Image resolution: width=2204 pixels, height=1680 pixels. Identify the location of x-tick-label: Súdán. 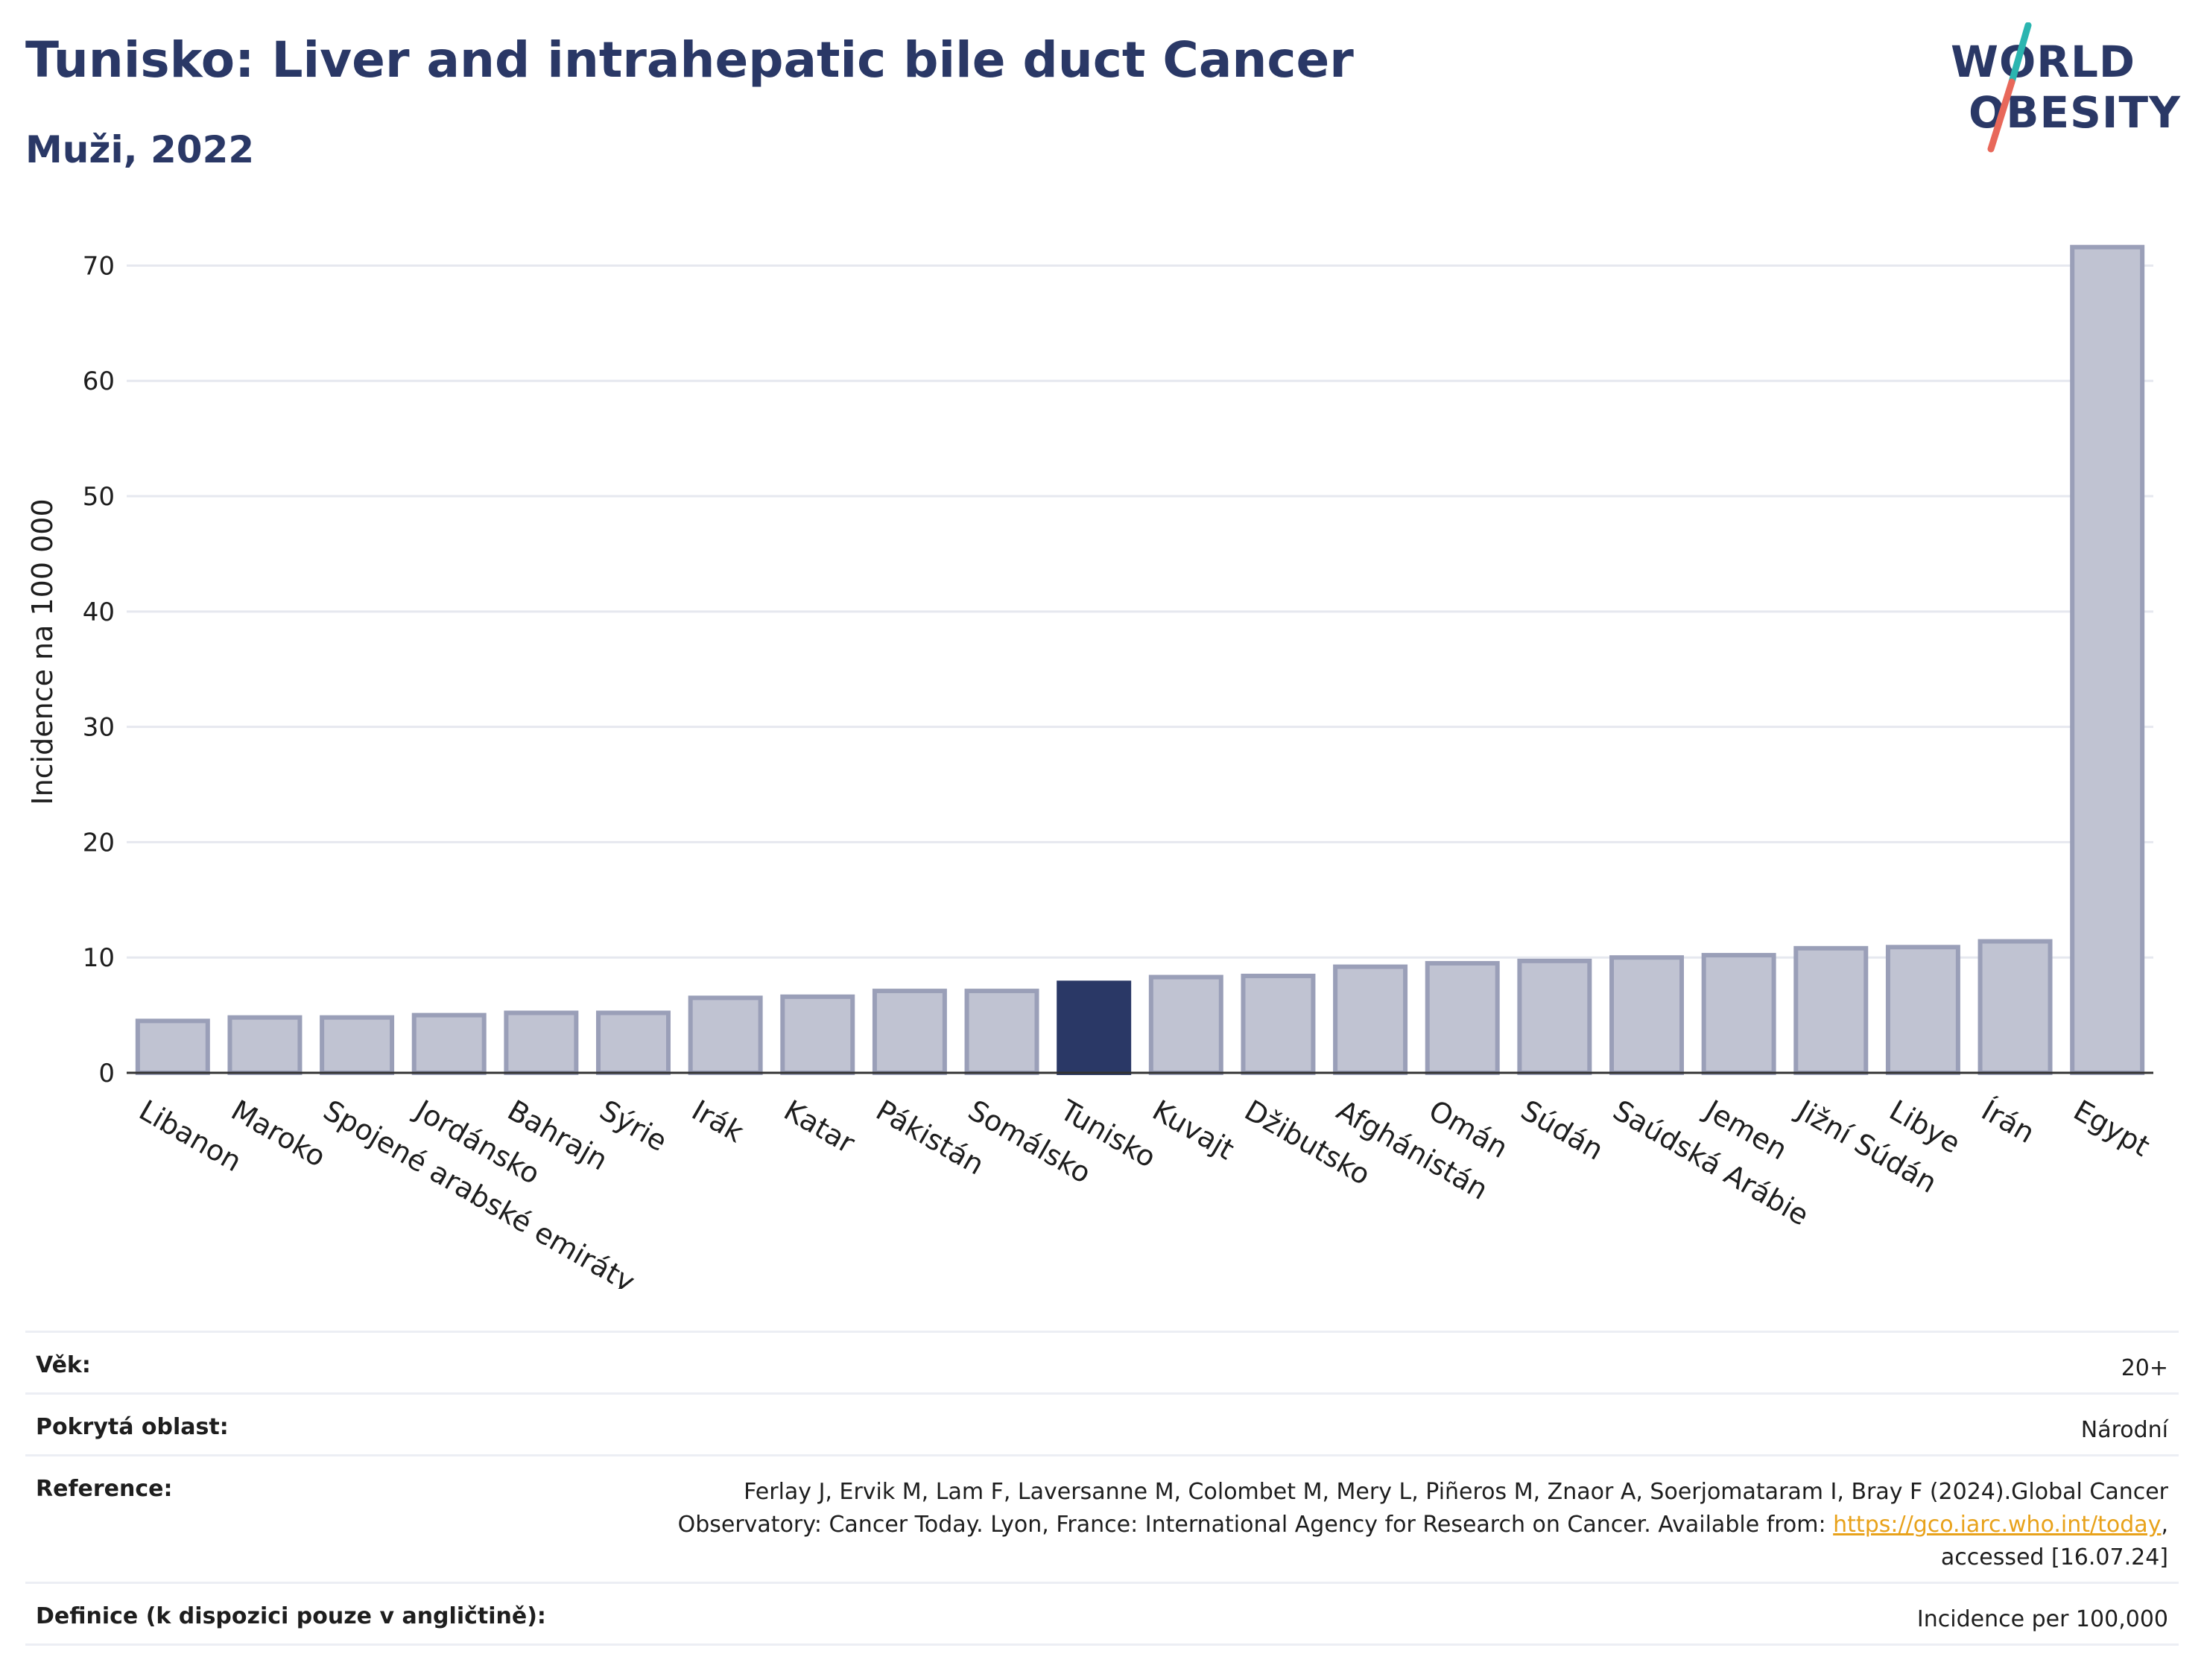
(1562, 1130).